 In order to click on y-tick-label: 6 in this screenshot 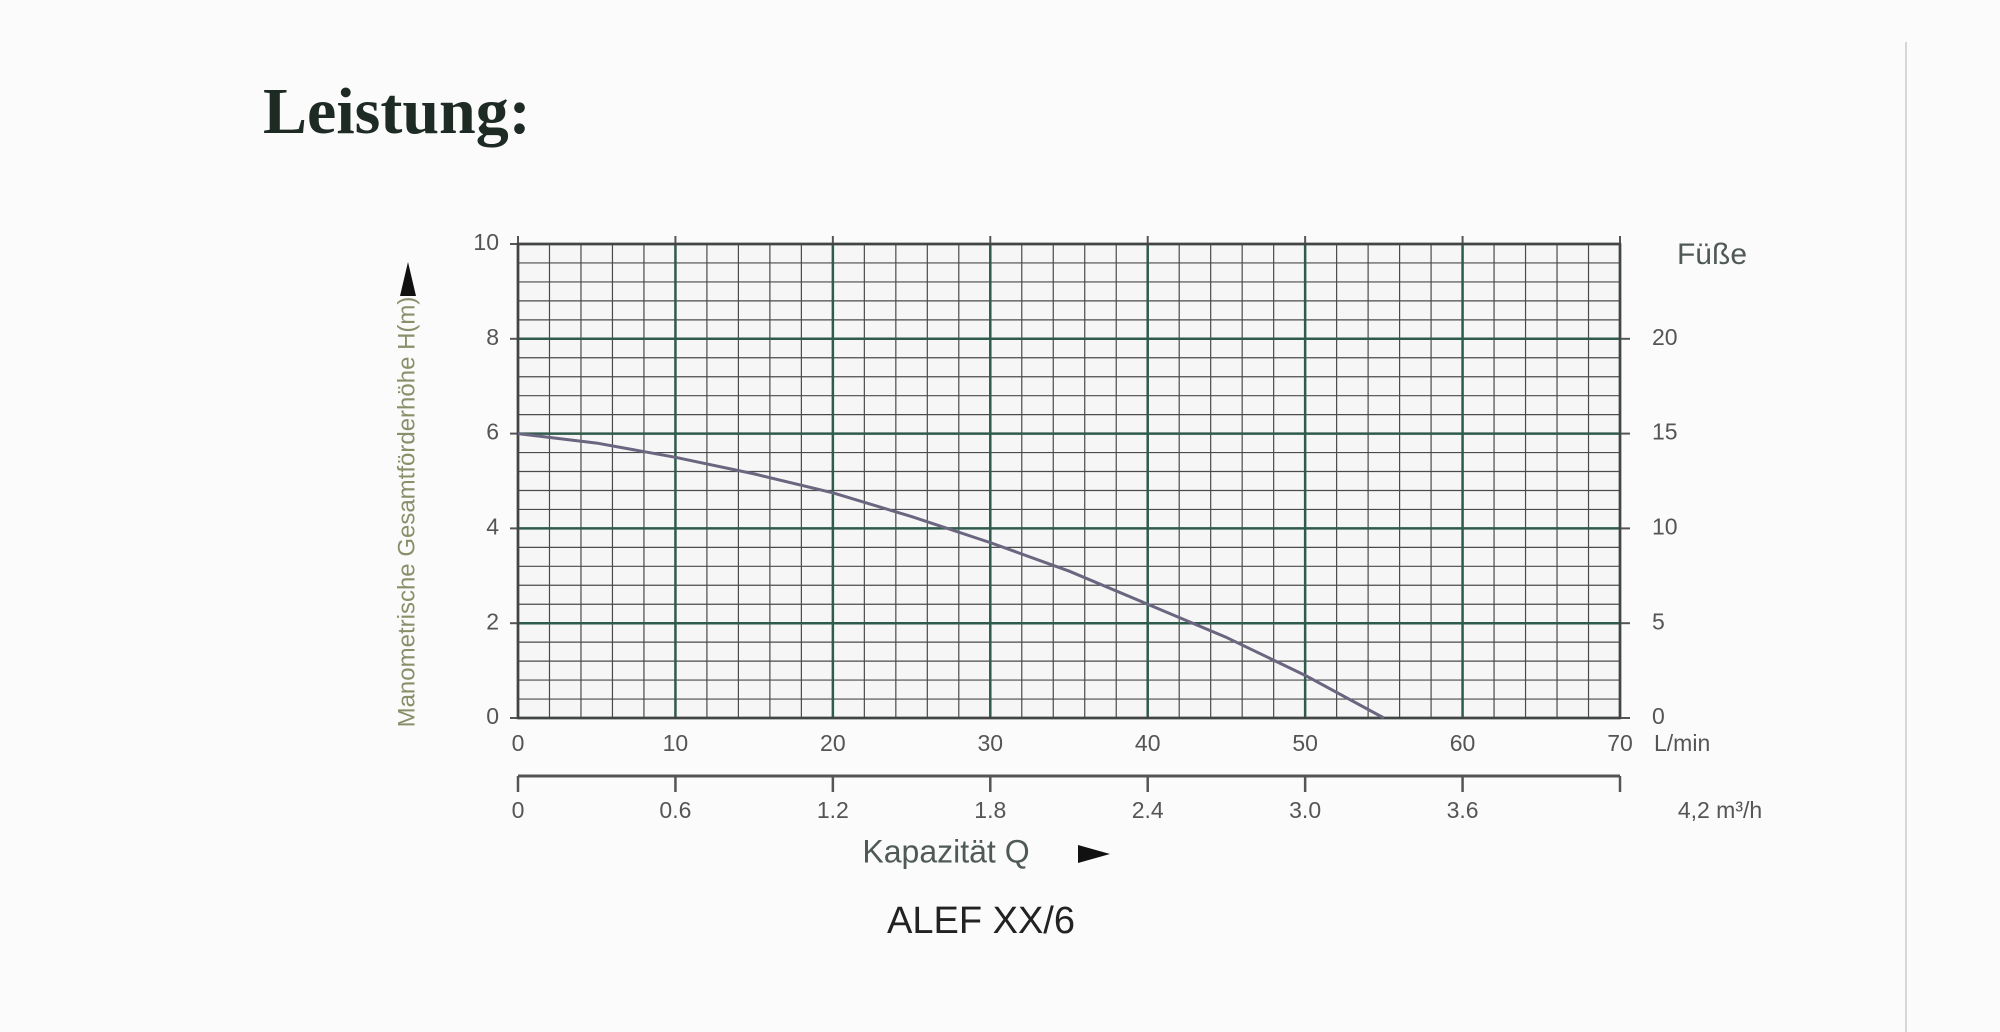, I will do `click(492, 432)`.